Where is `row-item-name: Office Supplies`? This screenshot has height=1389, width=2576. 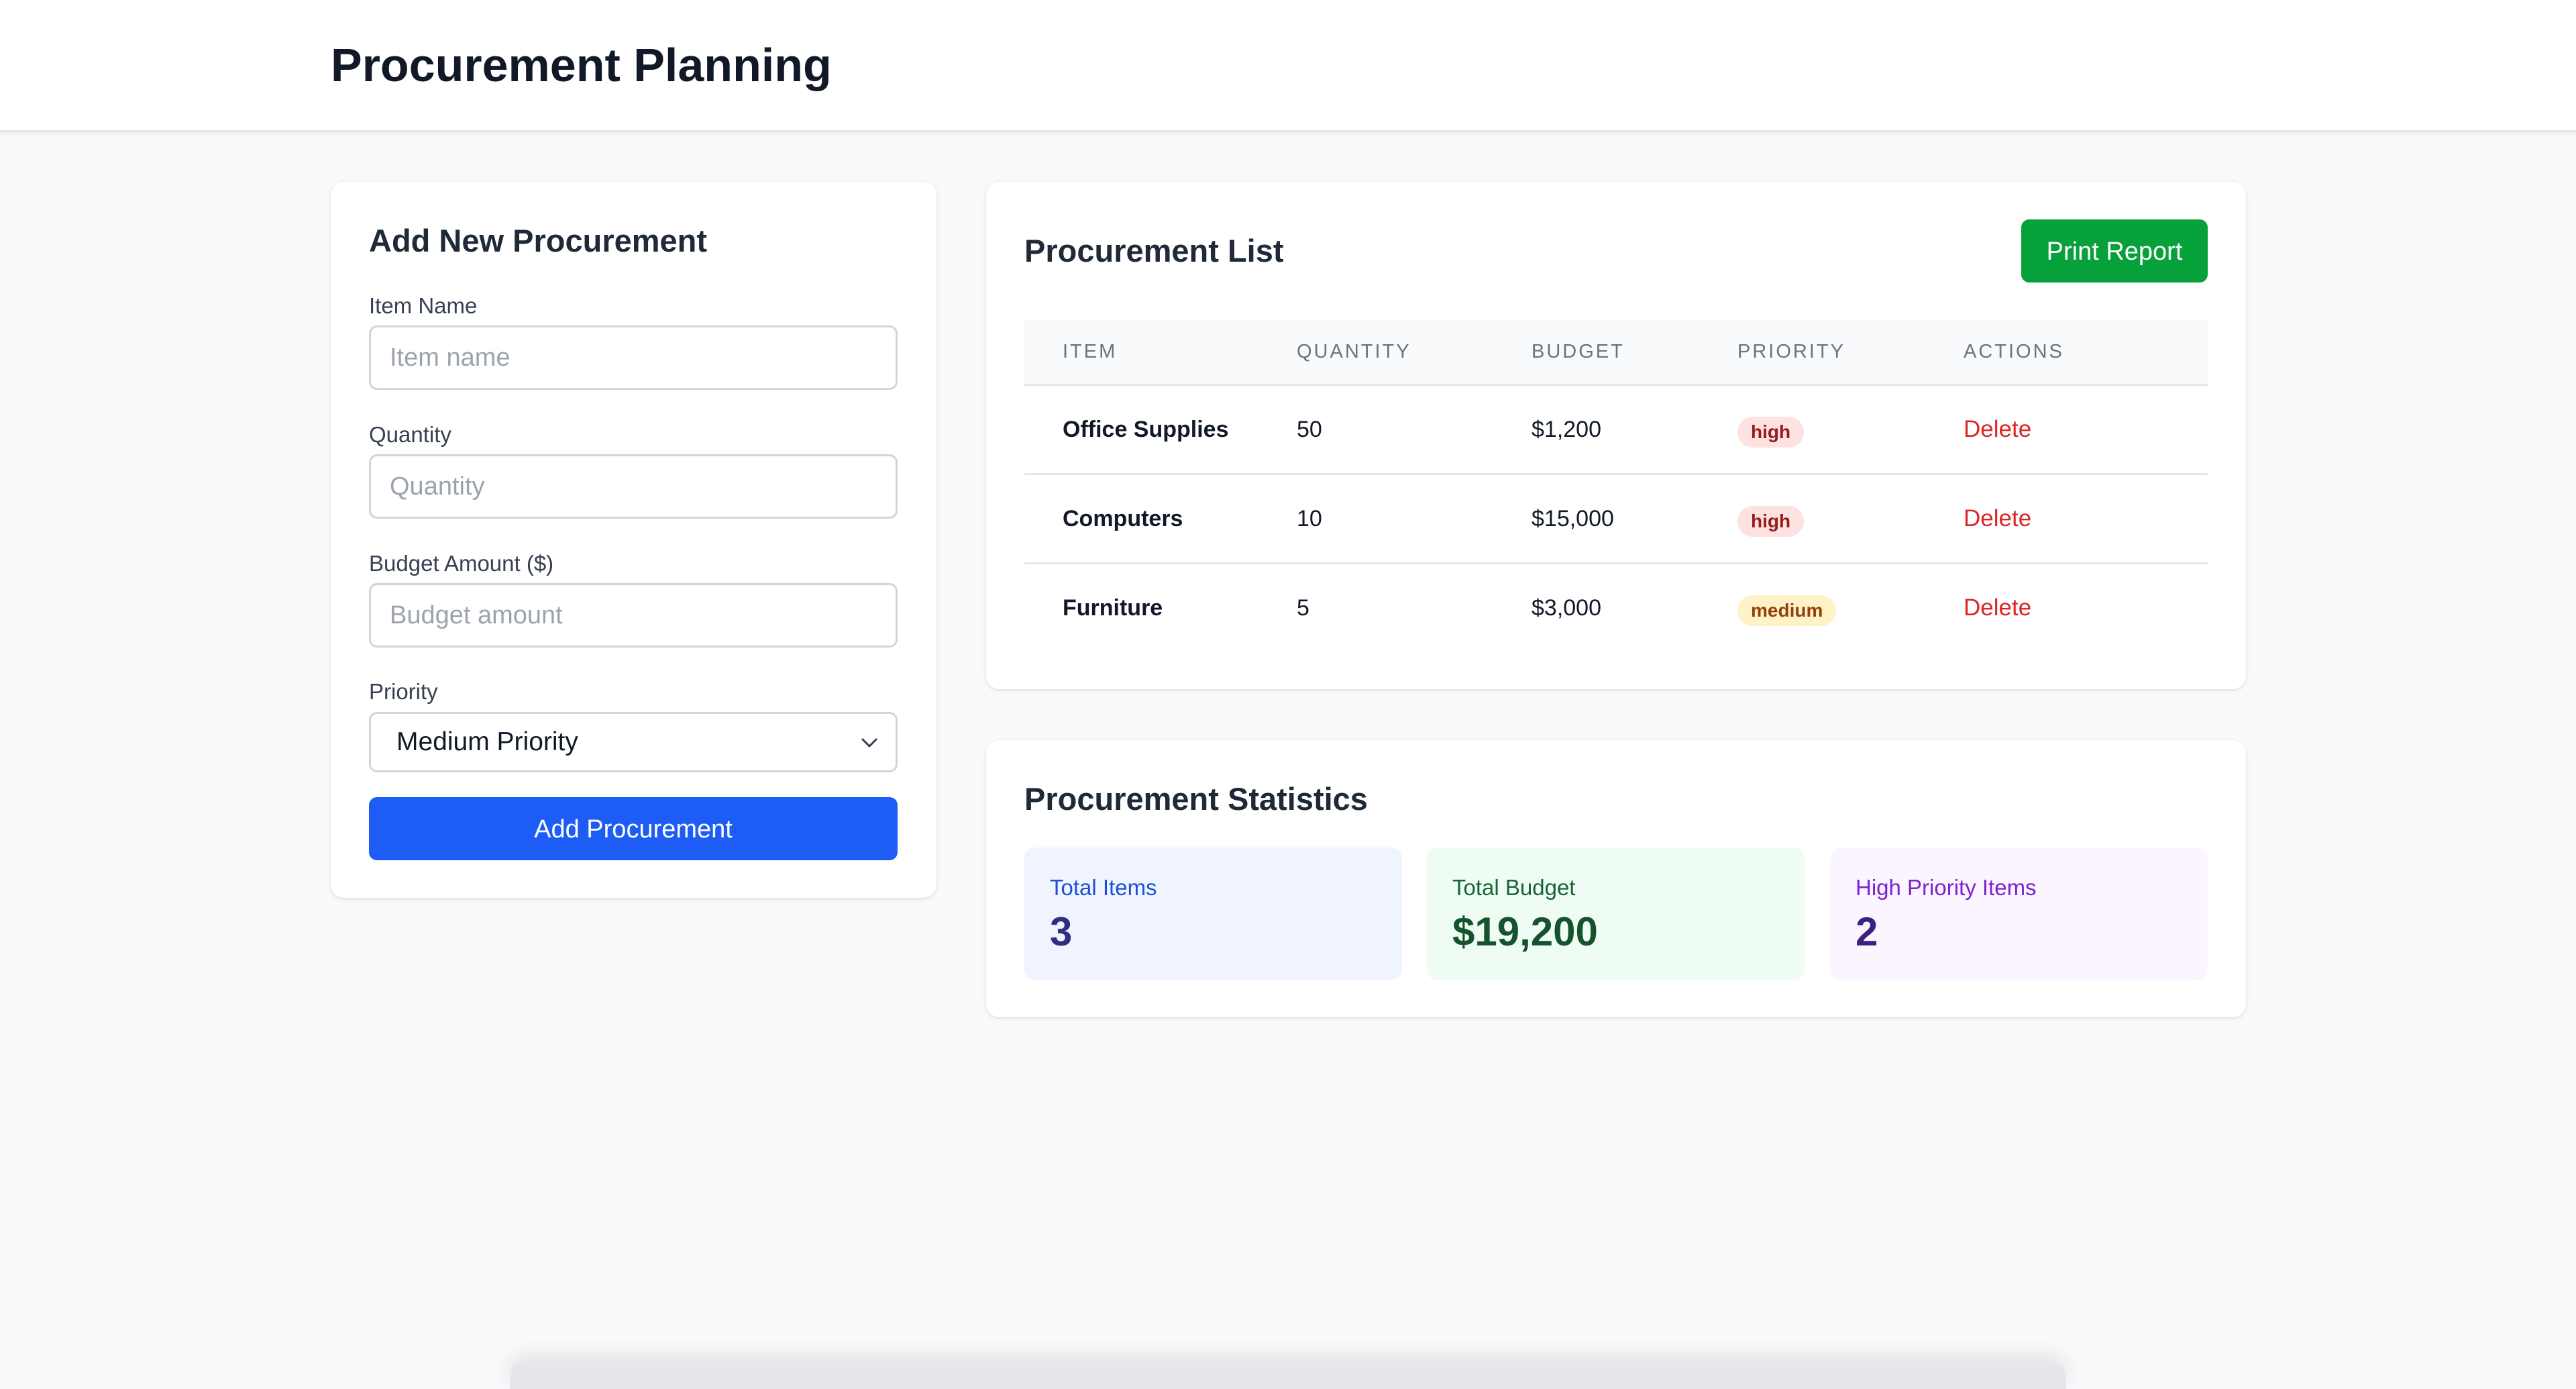 row-item-name: Office Supplies is located at coordinates (1146, 430).